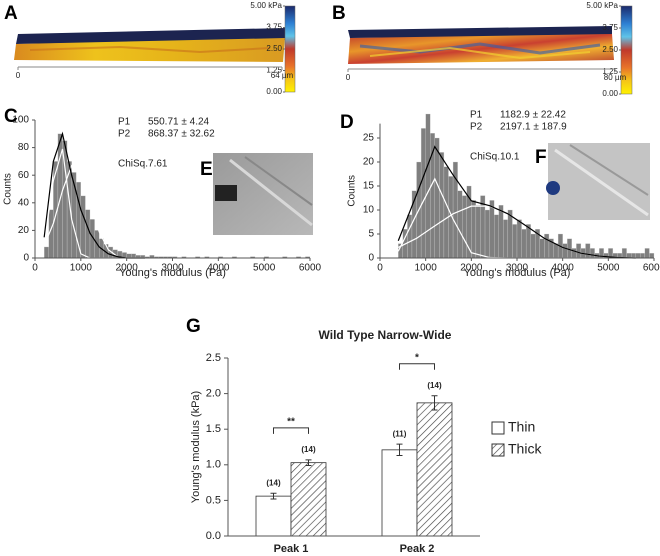  What do you see at coordinates (213, 536) in the screenshot?
I see `y-tick-label: 0.0` at bounding box center [213, 536].